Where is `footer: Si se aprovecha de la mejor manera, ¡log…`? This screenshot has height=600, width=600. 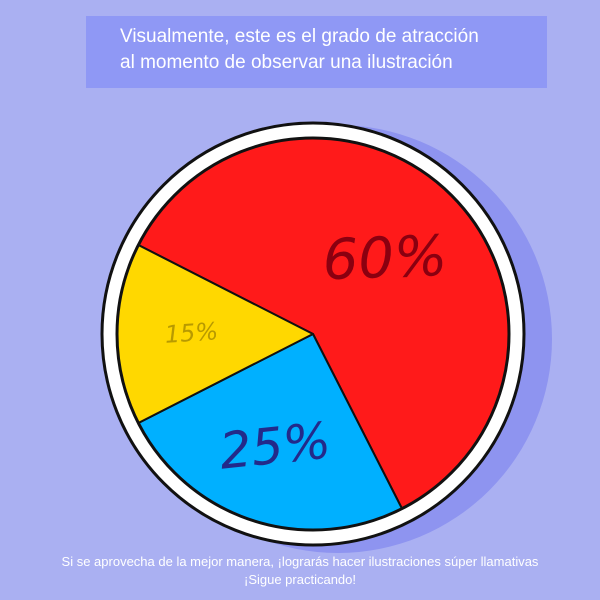
footer: Si se aprovecha de la mejor manera, ¡log… is located at coordinates (300, 571).